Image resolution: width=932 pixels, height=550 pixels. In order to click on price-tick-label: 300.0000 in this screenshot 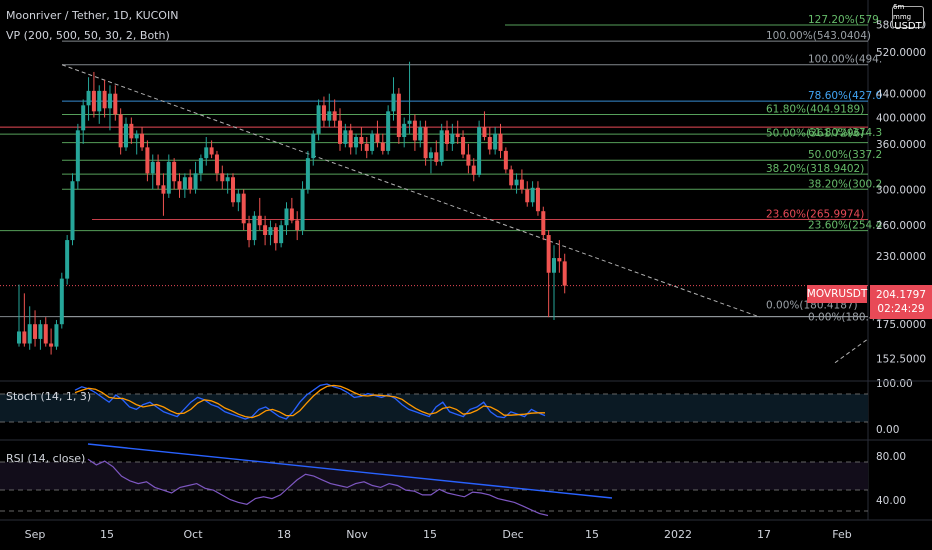, I will do `click(901, 190)`.